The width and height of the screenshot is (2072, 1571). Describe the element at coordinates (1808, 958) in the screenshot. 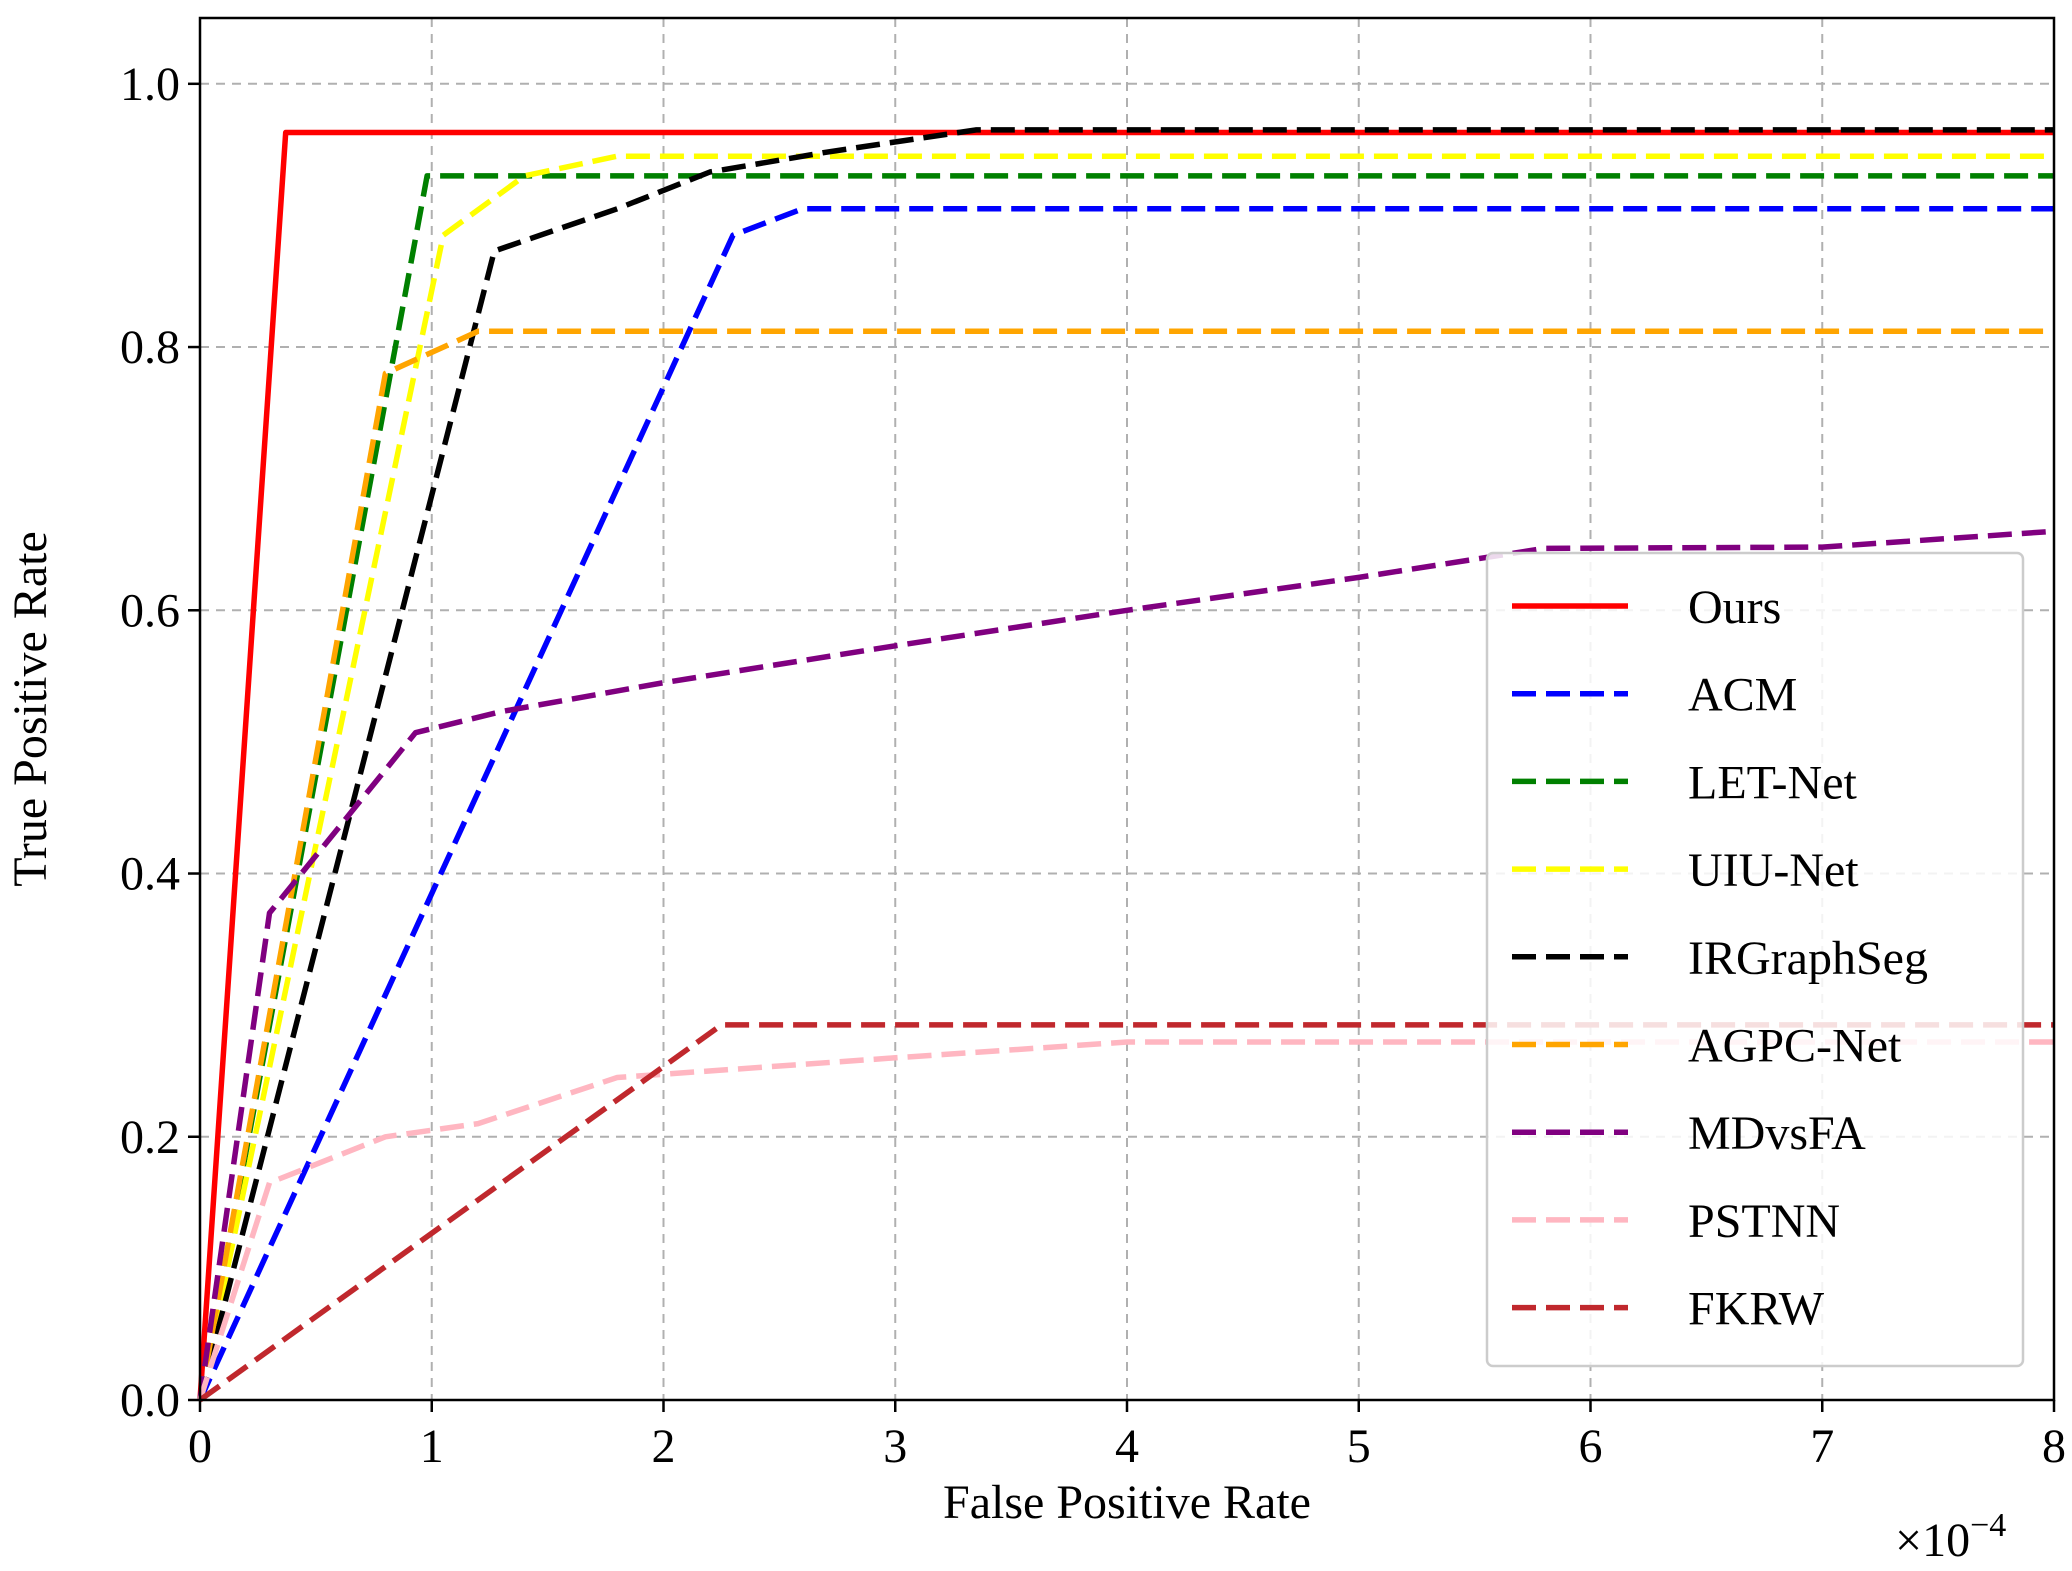

I see `legend-label: IRGraphSeg` at that location.